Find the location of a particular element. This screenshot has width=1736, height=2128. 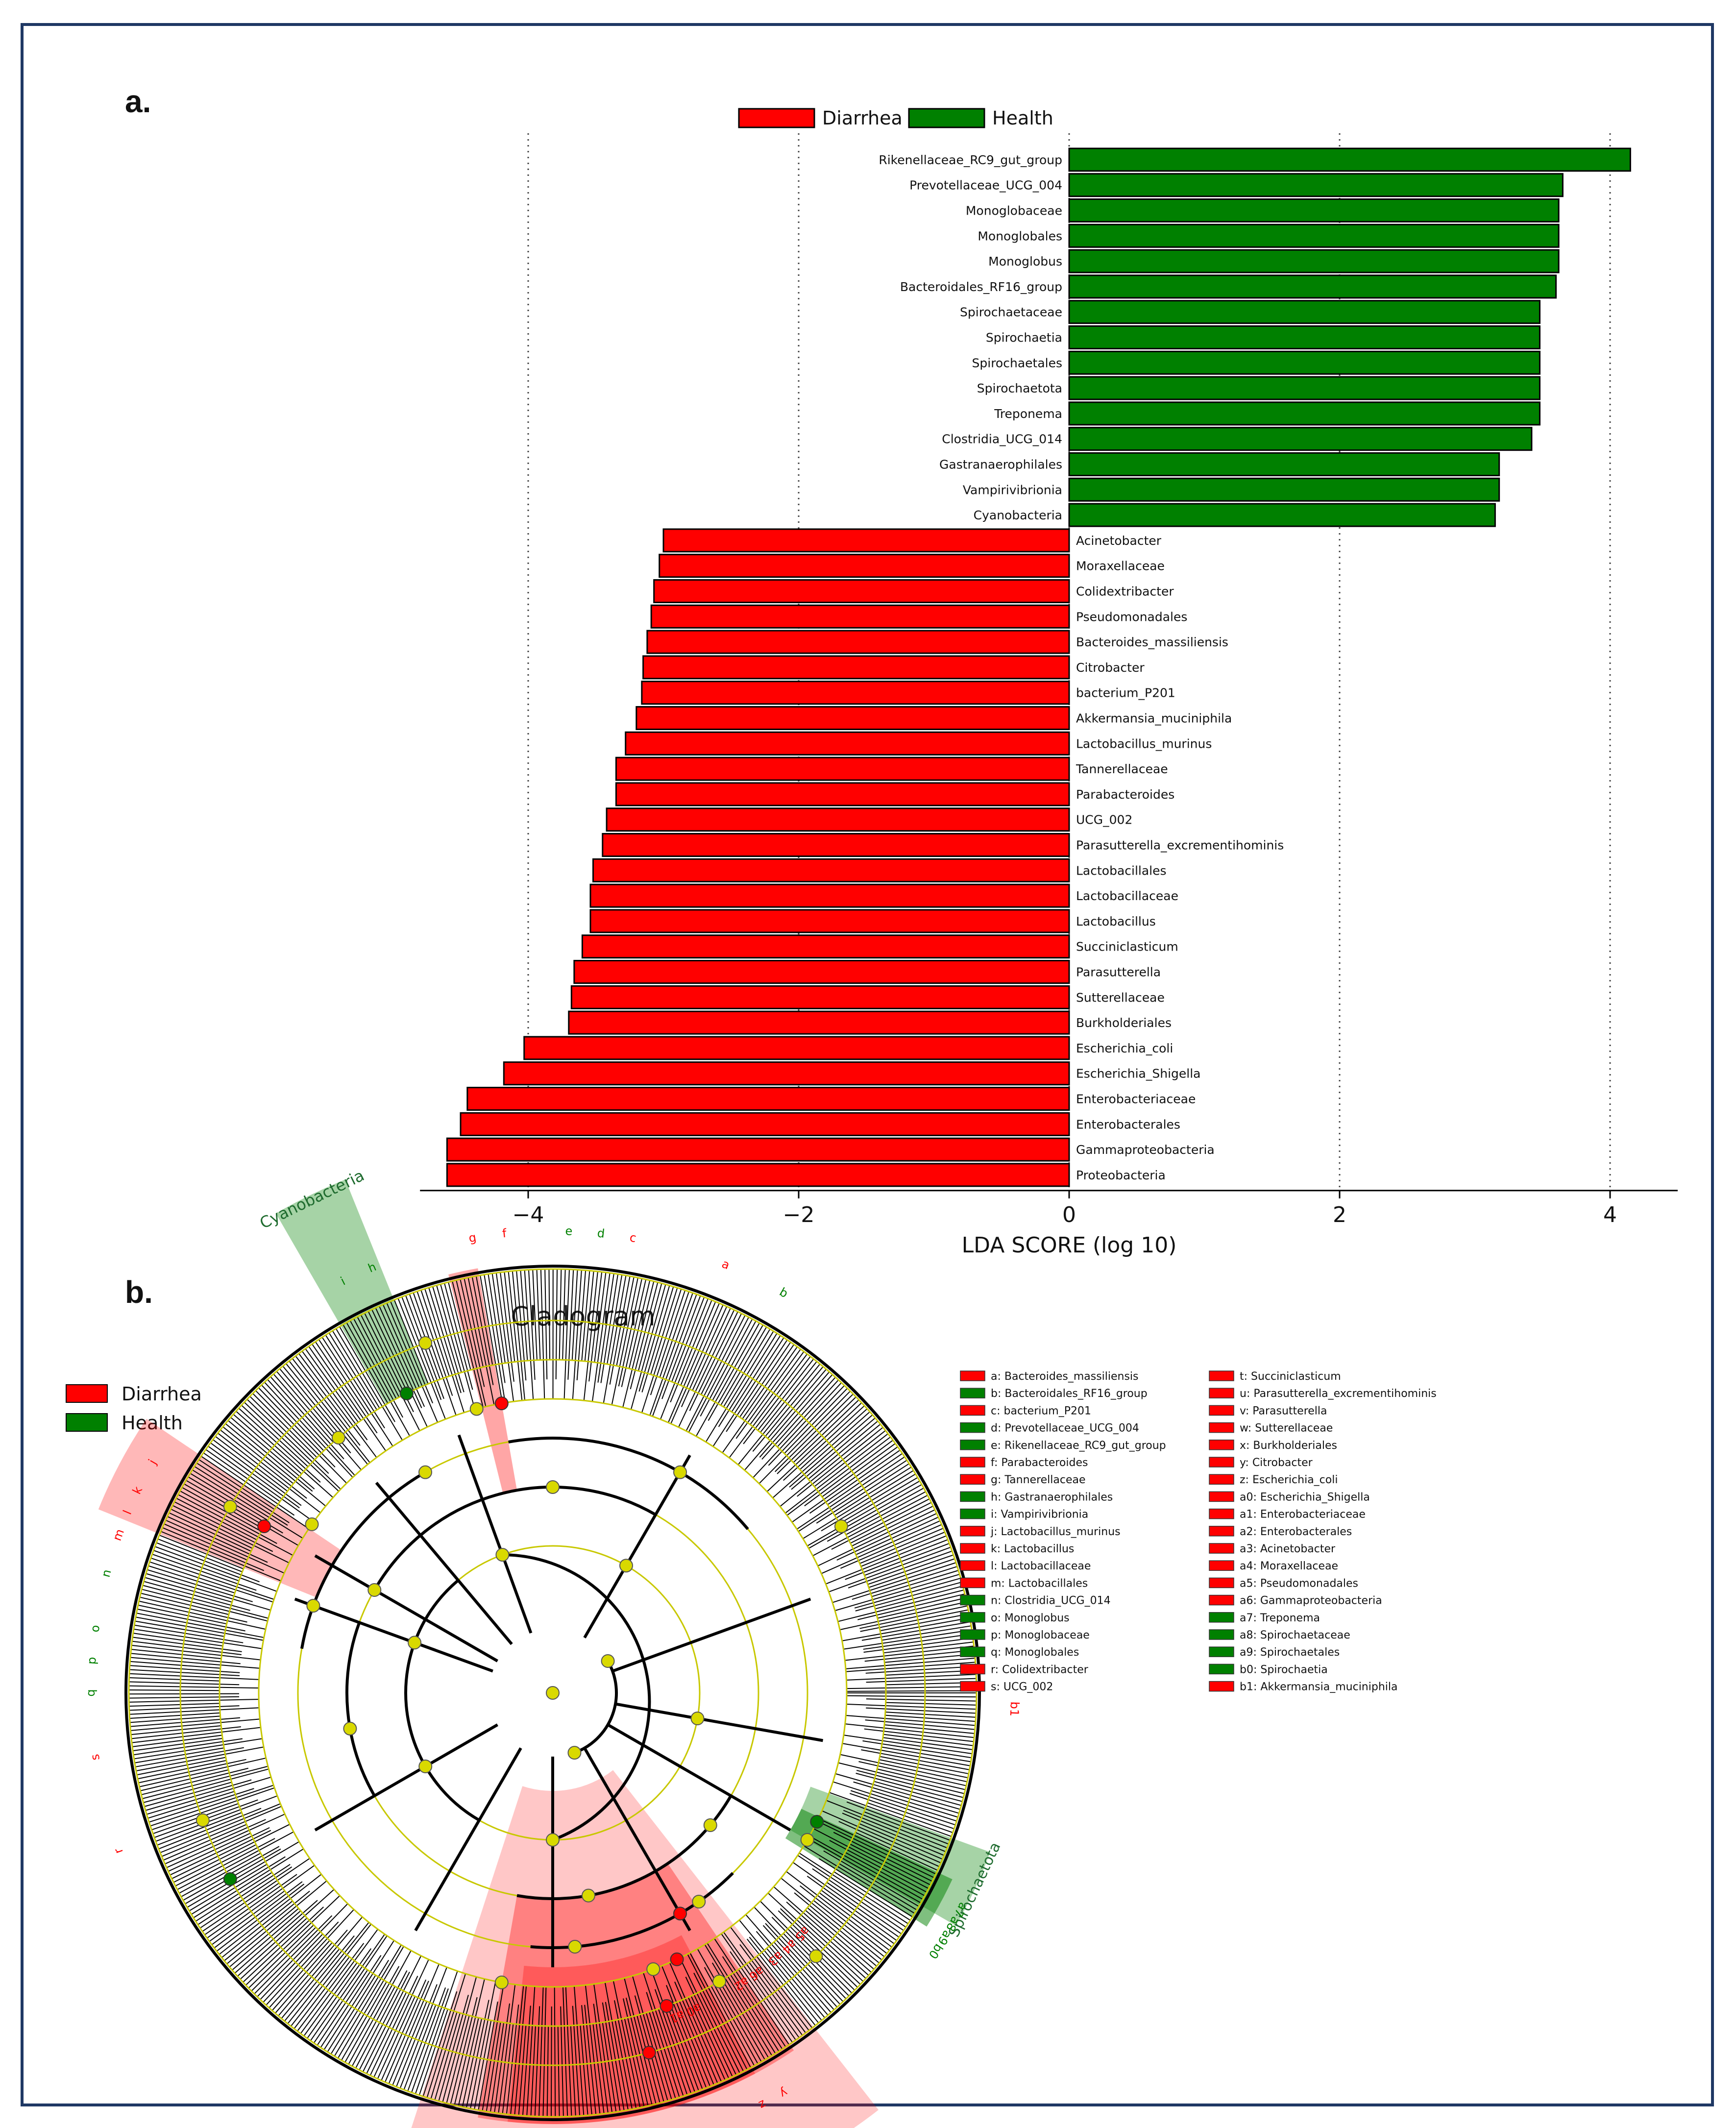

bar-label: Spirochaetia is located at coordinates (1024, 338).